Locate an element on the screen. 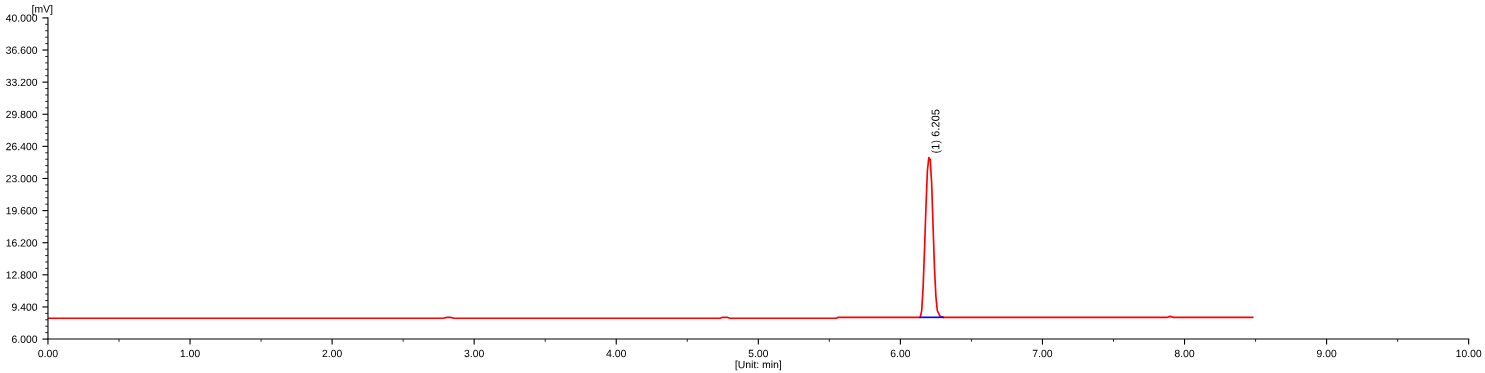 This screenshot has height=373, width=1485. y-tick-label: 12.800 is located at coordinates (22, 275).